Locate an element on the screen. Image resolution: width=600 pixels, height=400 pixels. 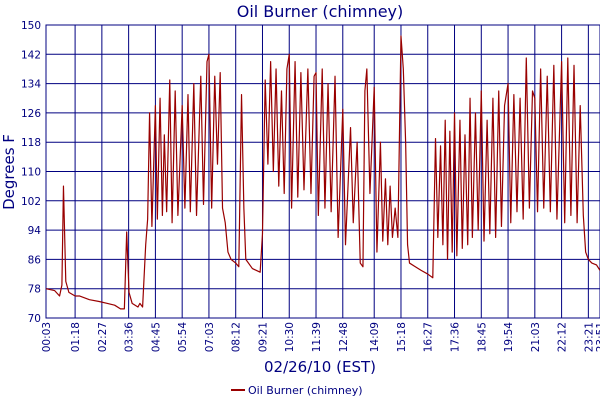
y-tick-label: 126 is located at coordinates (31, 114).